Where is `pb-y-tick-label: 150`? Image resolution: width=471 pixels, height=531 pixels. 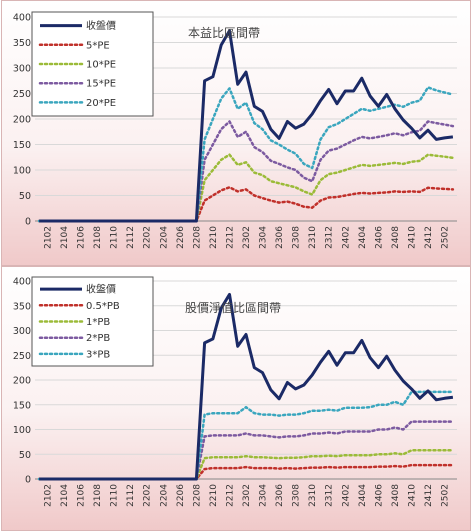 pb-y-tick-label: 150 is located at coordinates (22, 405).